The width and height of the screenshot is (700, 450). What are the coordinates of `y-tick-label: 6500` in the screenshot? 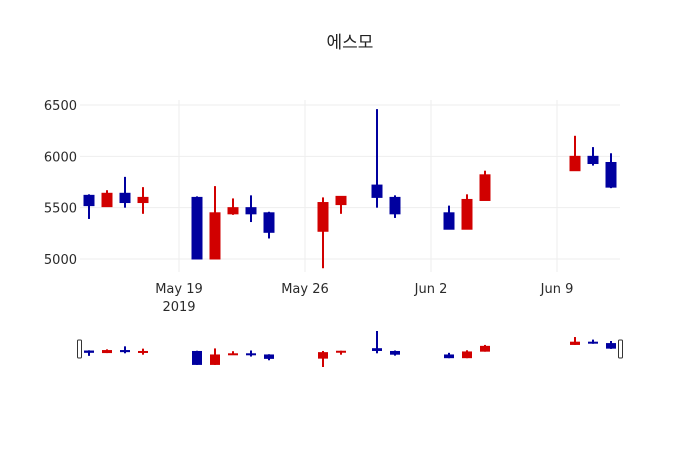 It's located at (60, 106).